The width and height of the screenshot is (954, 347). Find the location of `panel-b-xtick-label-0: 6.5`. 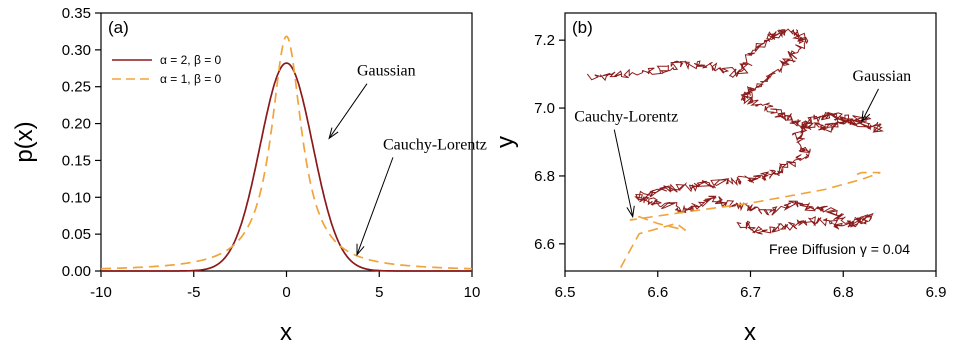

panel-b-xtick-label-0: 6.5 is located at coordinates (565, 292).